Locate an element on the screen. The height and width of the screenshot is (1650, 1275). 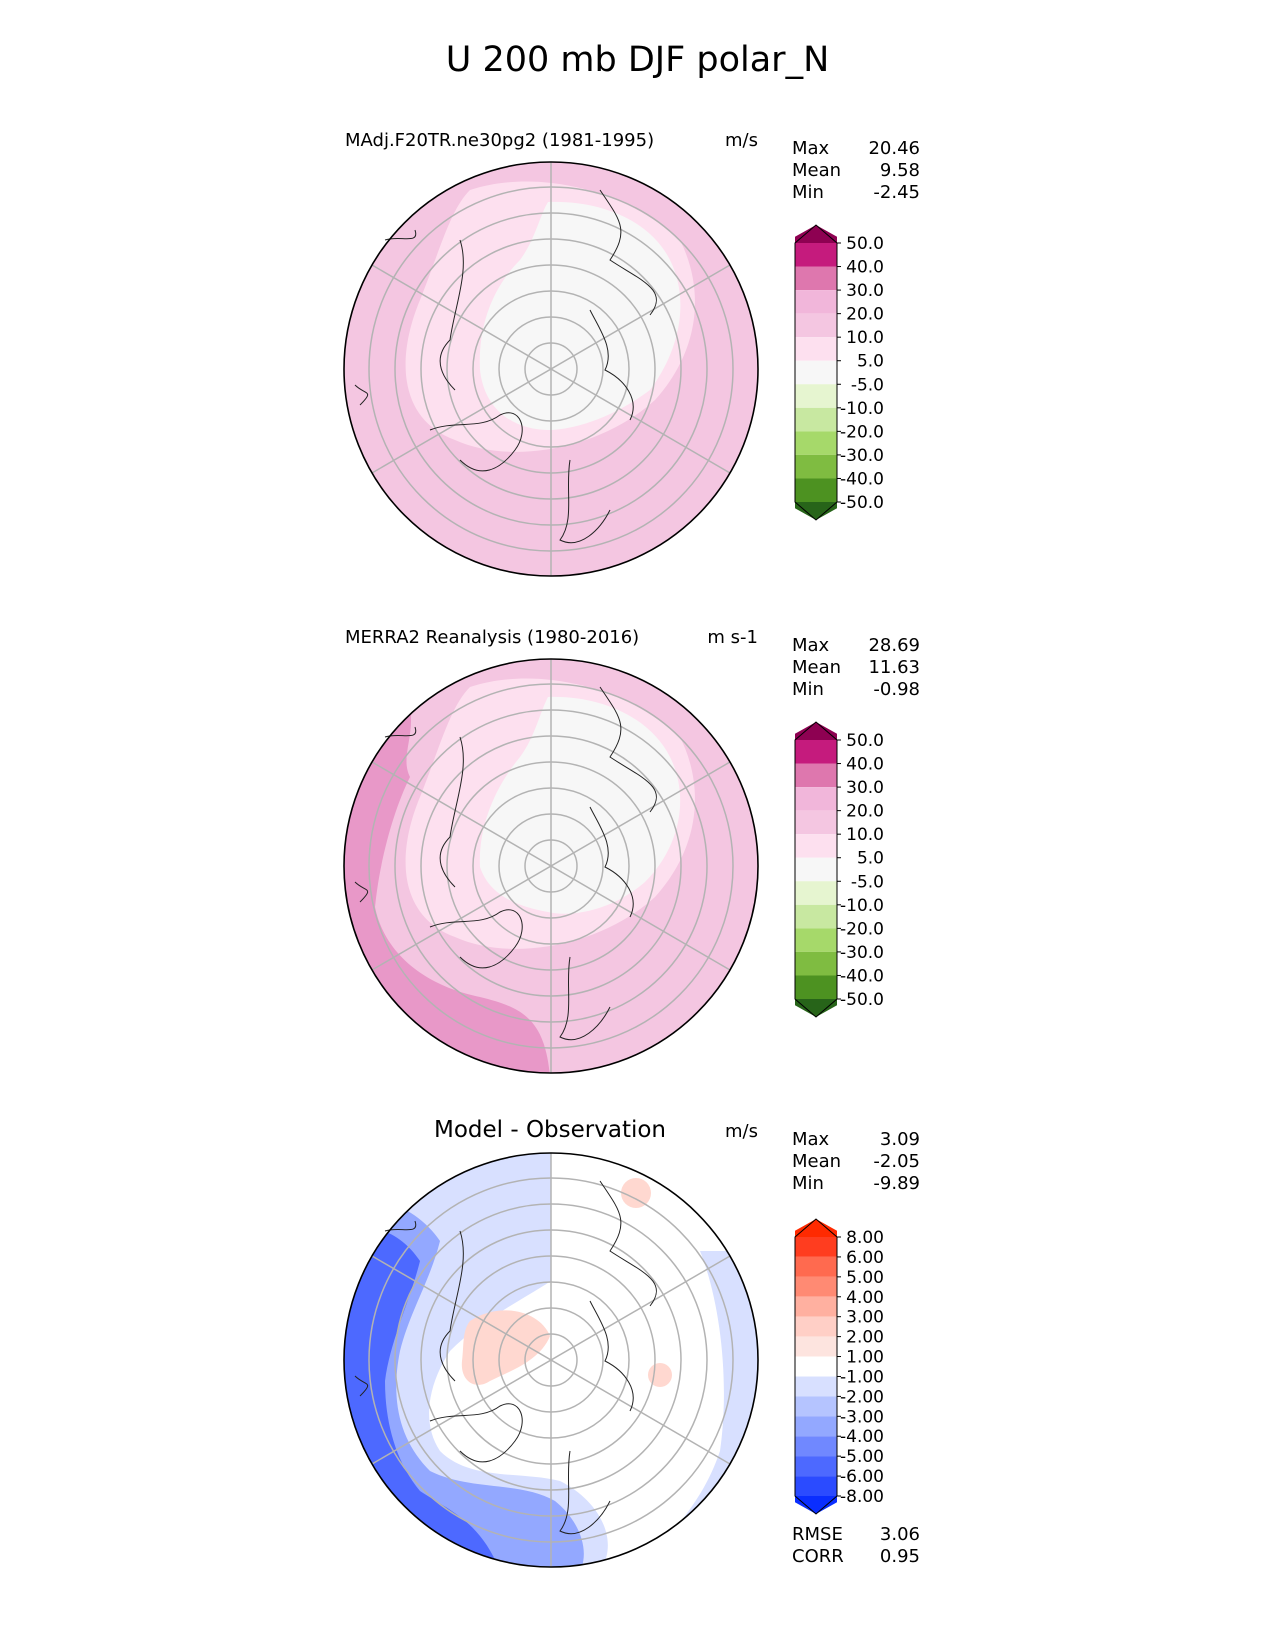
colorbar-label: -40.0 is located at coordinates (862, 479).